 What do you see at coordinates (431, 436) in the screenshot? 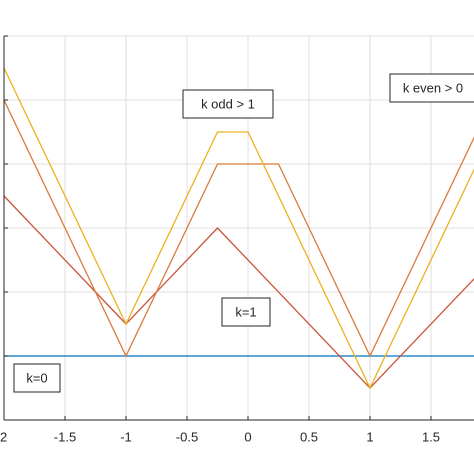
I see `x-tick-label: 1.5` at bounding box center [431, 436].